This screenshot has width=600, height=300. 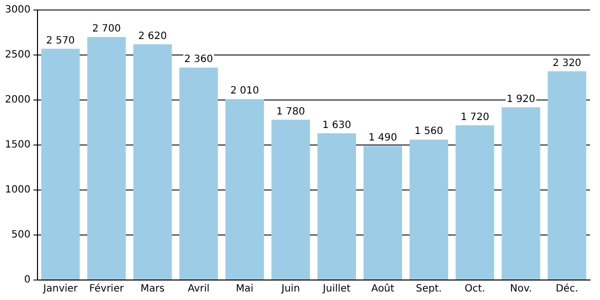 I want to click on x-tick-label: Avril, so click(x=199, y=289).